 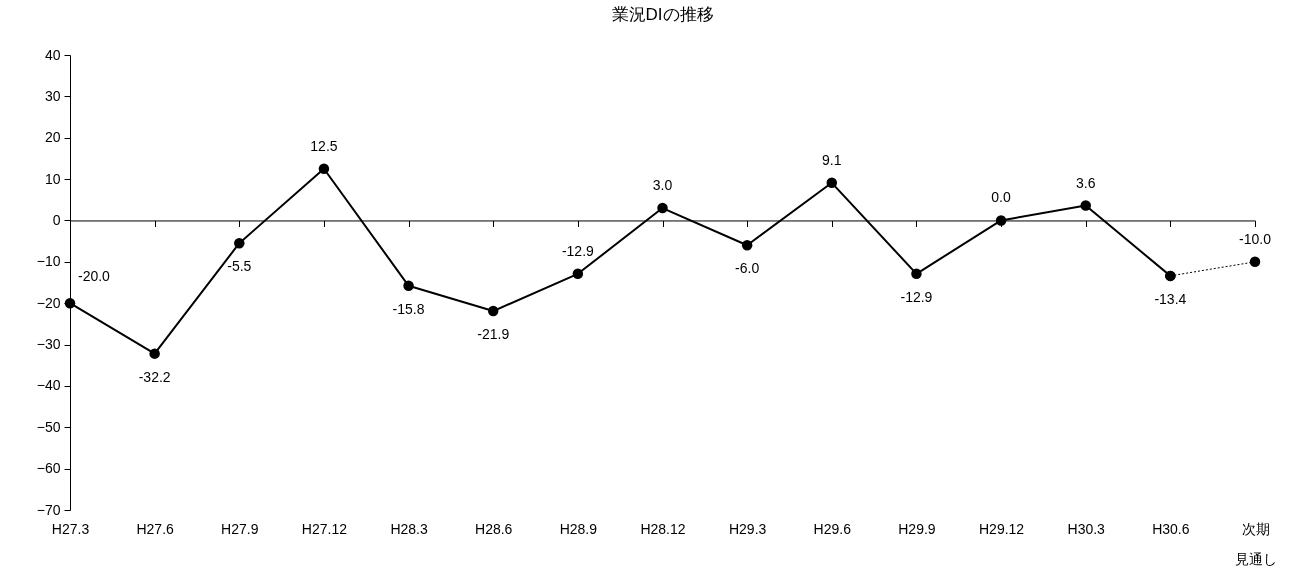 I want to click on y-tick-label: 40, so click(x=52, y=54).